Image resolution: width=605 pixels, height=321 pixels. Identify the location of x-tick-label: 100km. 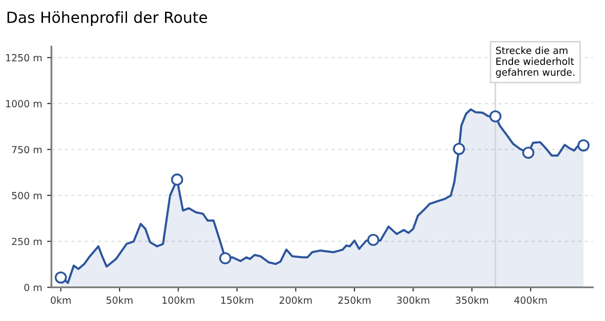
(178, 300).